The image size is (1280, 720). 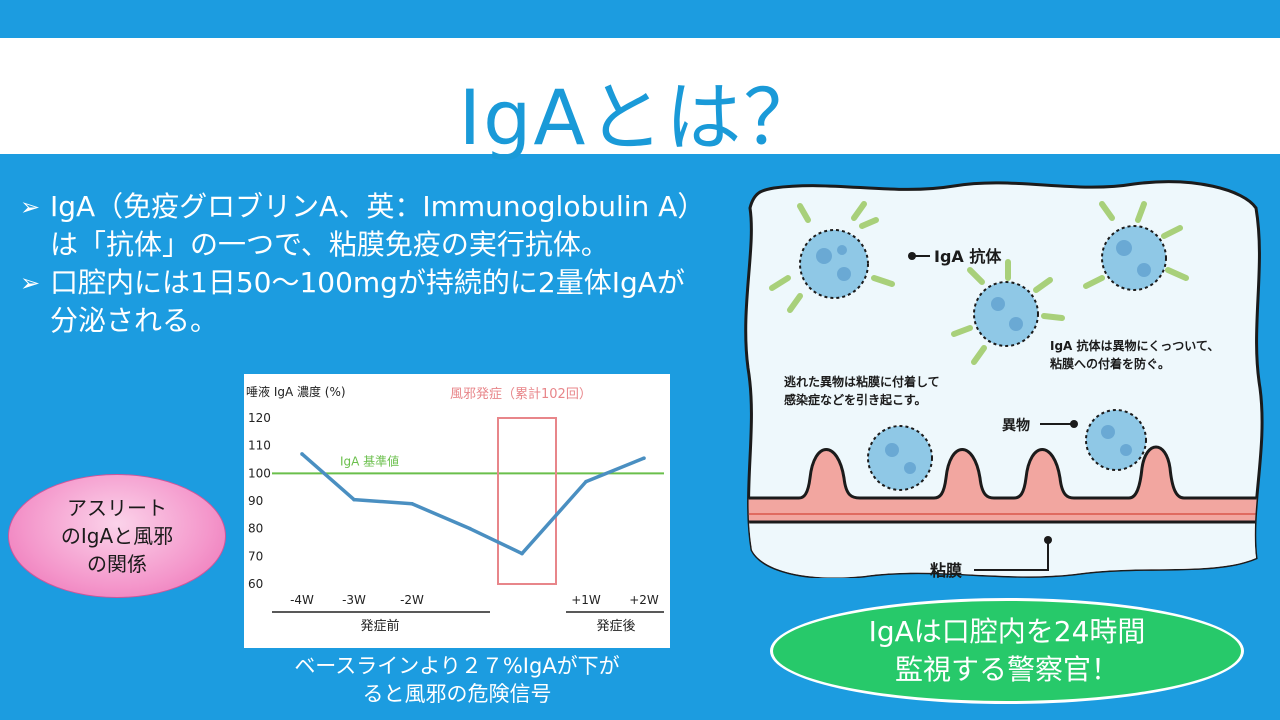 I want to click on x-tick-label: +2W, so click(x=644, y=600).